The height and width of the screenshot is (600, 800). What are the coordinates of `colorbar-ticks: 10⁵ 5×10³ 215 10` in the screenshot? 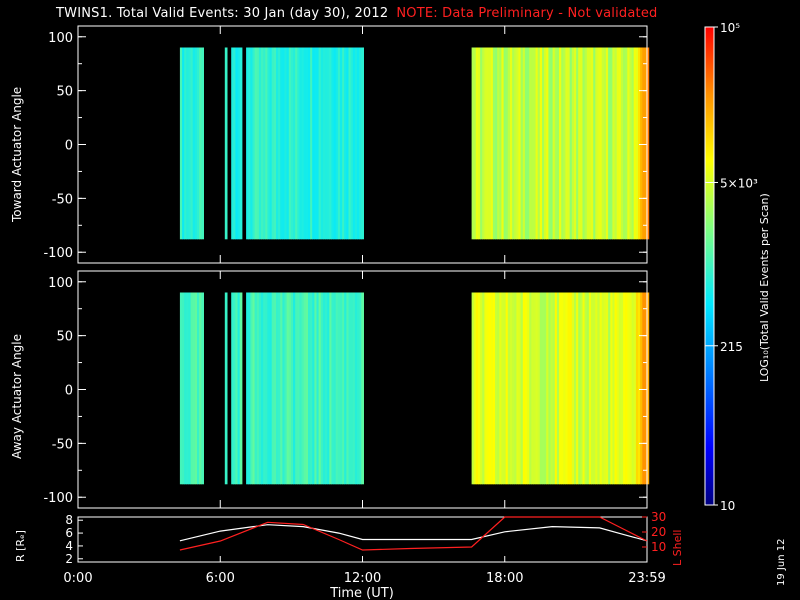 It's located at (731, 267).